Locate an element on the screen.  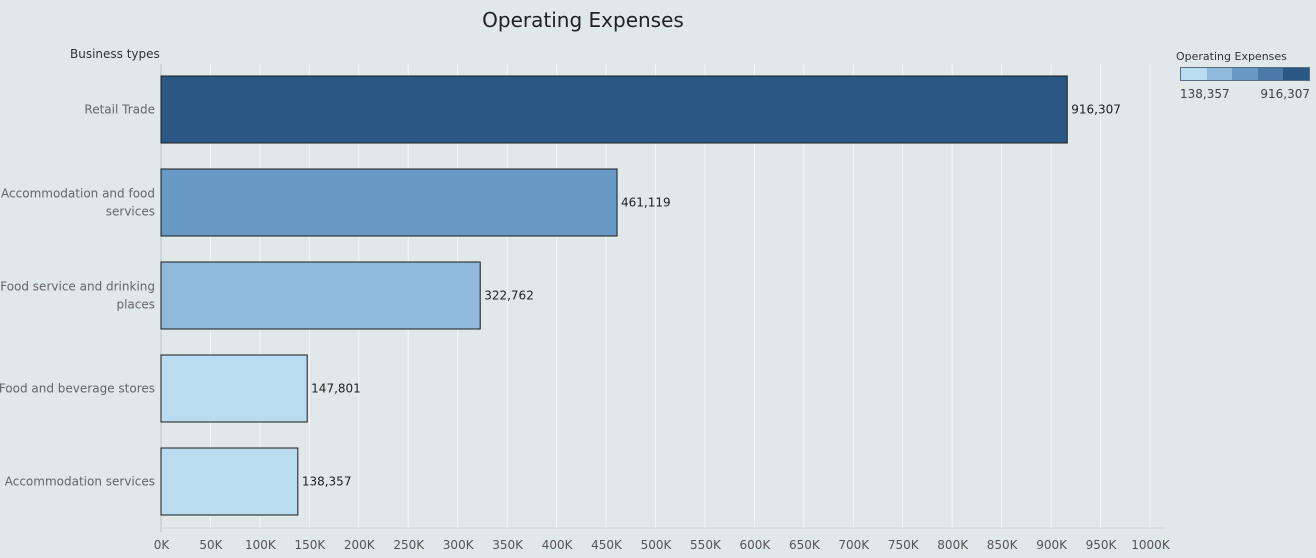
x-tick-label: 400K is located at coordinates (558, 545).